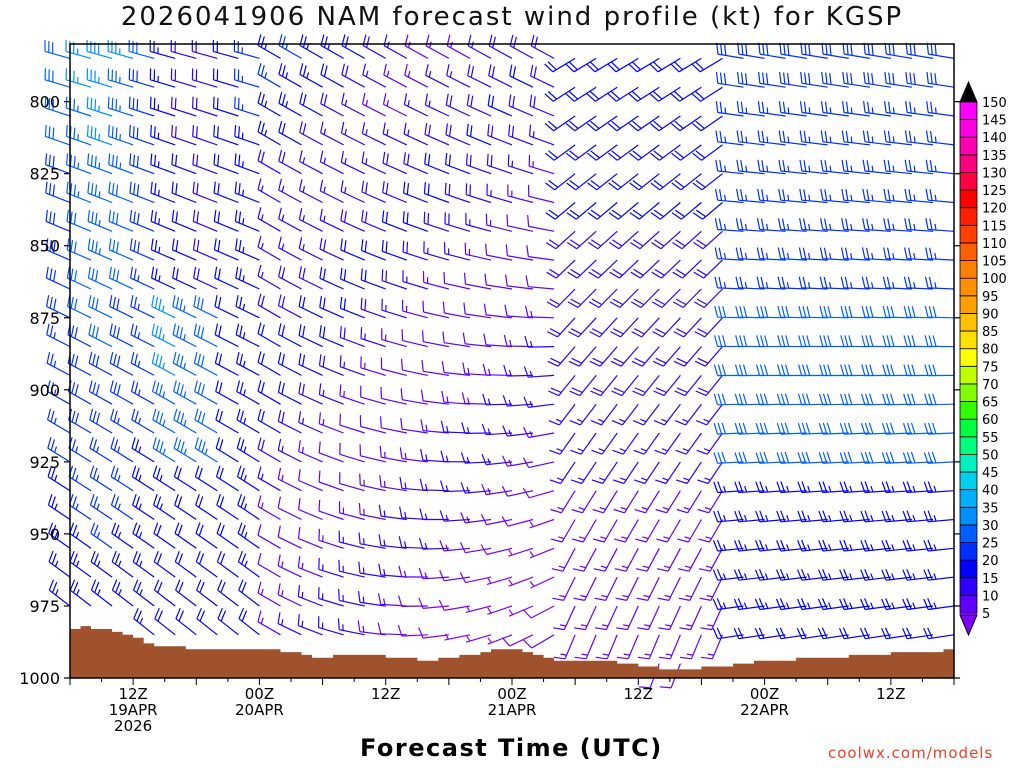 Image resolution: width=1024 pixels, height=768 pixels. I want to click on terrain-layer, so click(512, 652).